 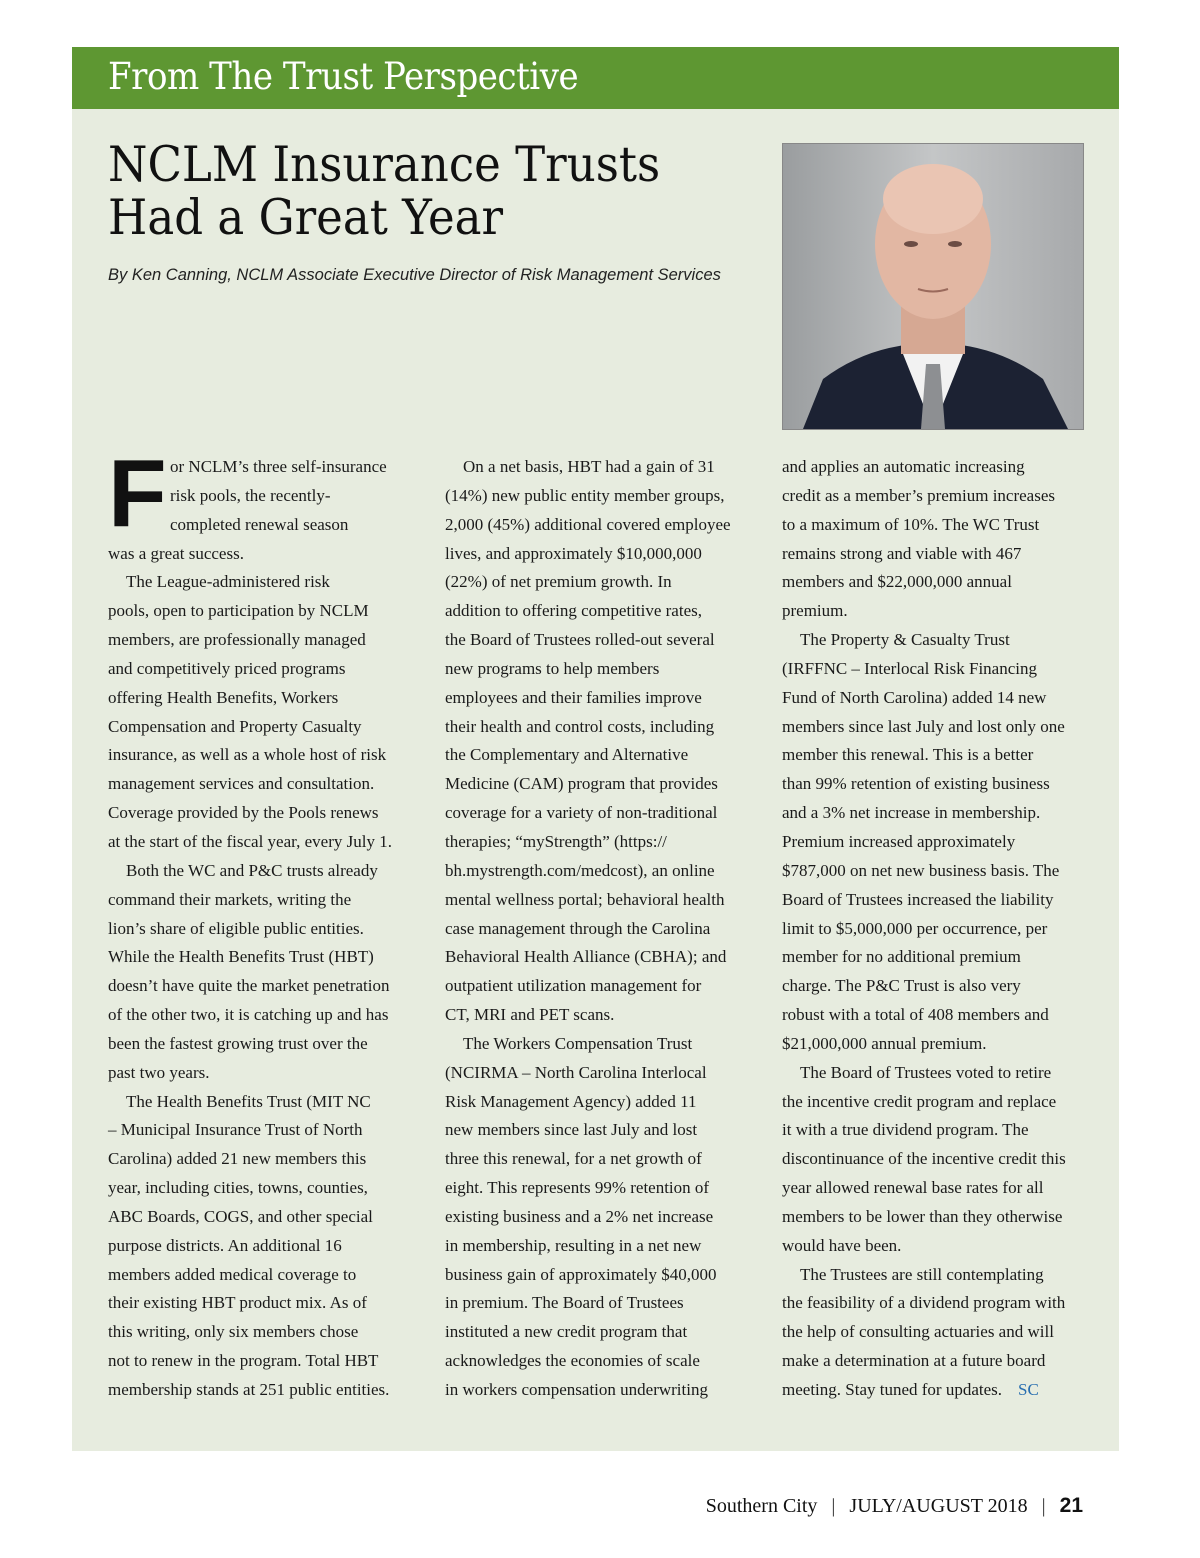 I want to click on text-line: (IRFFNC – Interlocal Risk Financing, so click(x=942, y=669).